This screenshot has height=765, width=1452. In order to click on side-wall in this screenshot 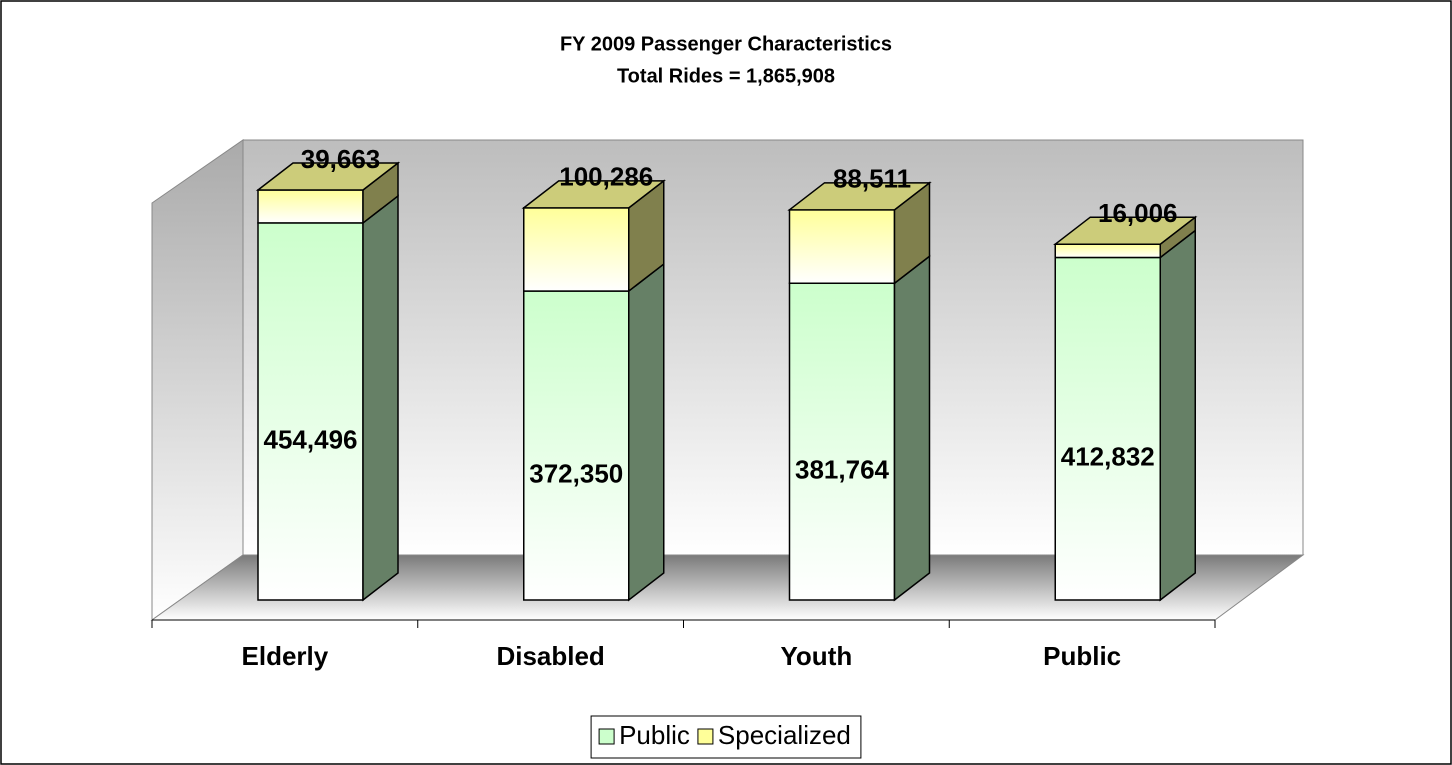, I will do `click(197, 380)`.